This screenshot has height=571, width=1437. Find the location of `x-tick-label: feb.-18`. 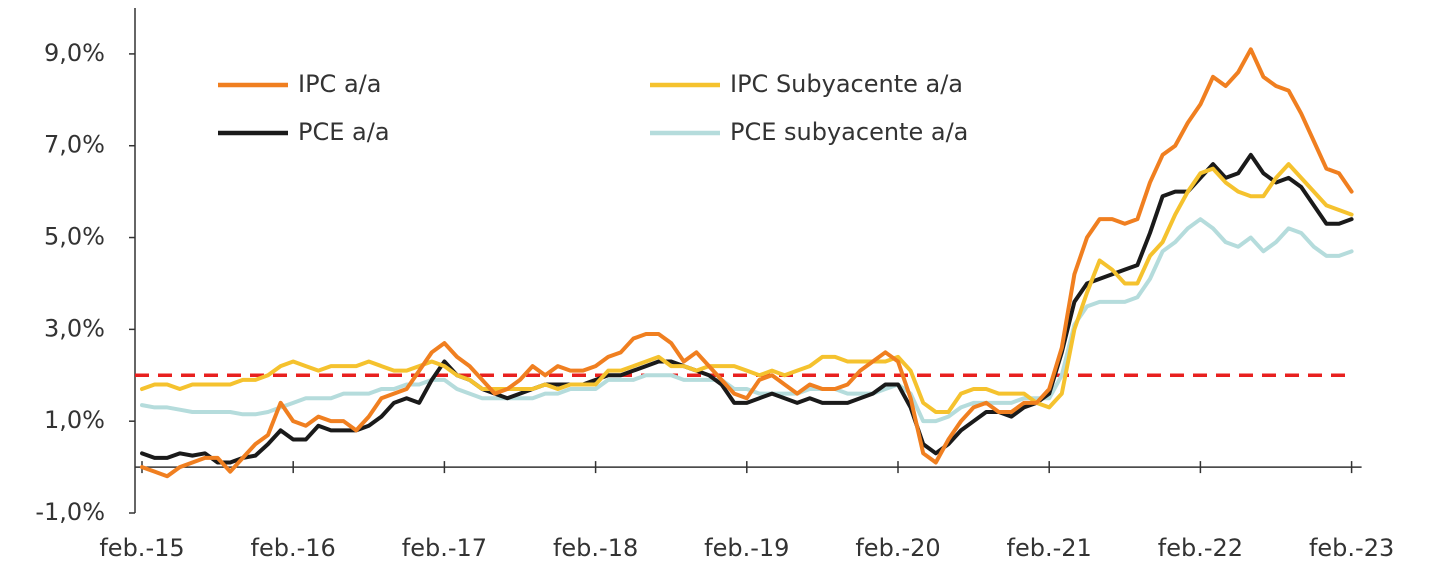

x-tick-label: feb.-18 is located at coordinates (595, 548).